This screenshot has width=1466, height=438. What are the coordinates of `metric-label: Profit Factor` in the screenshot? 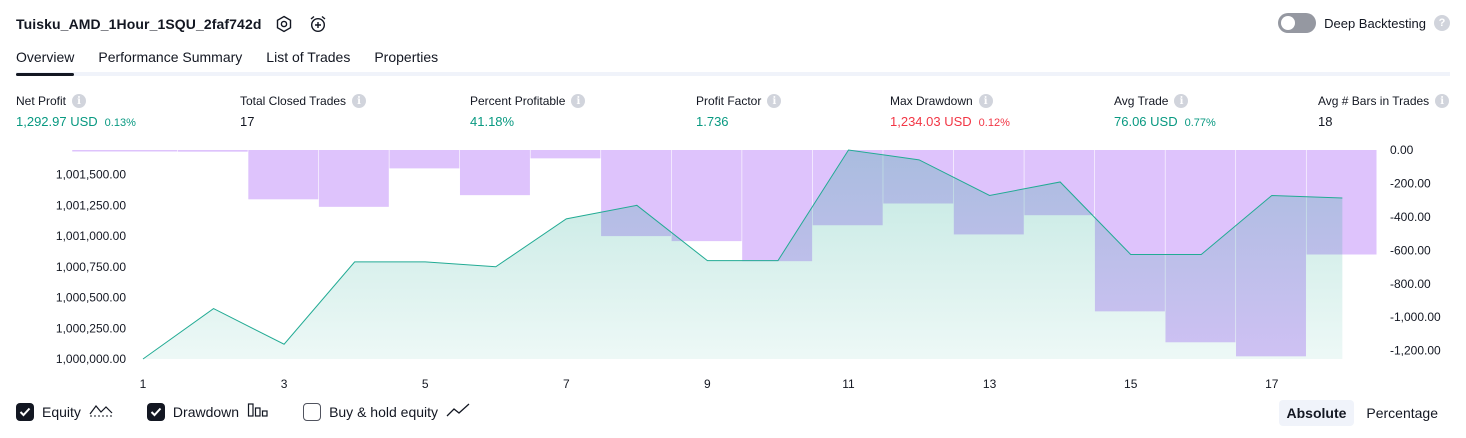 It's located at (729, 101).